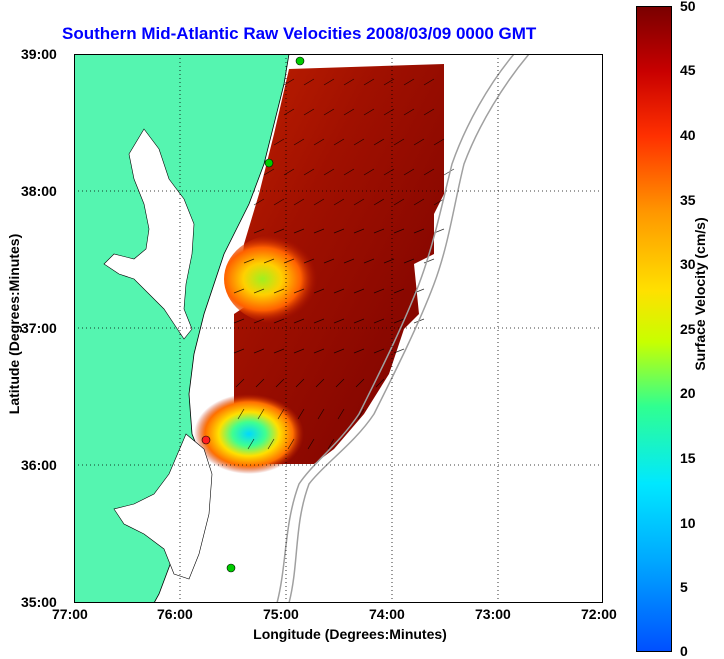 This screenshot has height=659, width=724. I want to click on colorbar-tick-label: 30, so click(688, 264).